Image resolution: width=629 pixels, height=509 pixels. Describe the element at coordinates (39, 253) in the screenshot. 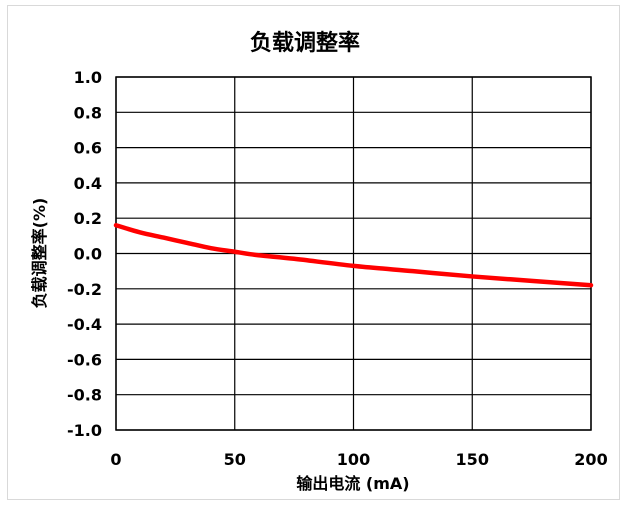

I see `y-axis-title: 负载调整率(%)` at that location.